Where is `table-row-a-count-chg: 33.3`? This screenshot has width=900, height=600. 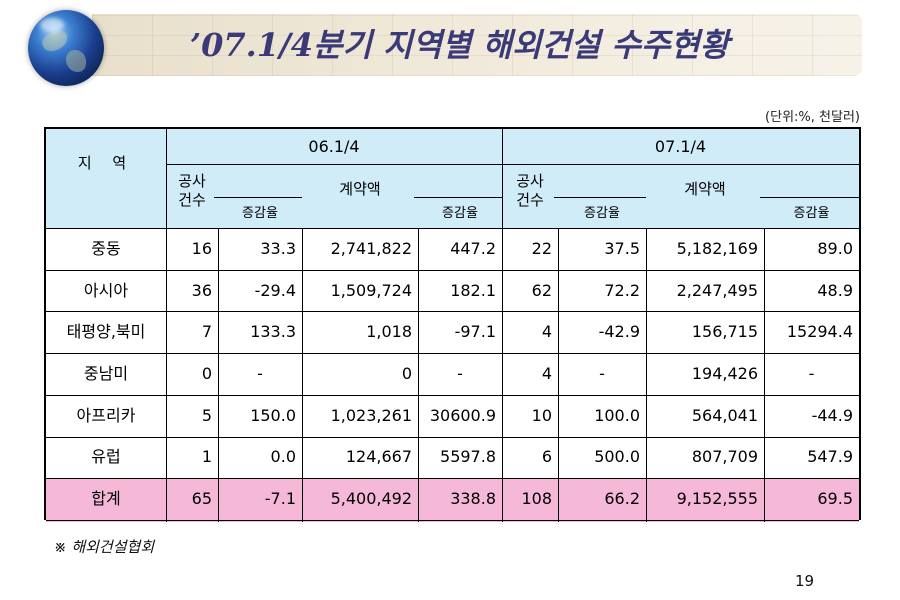 table-row-a-count-chg: 33.3 is located at coordinates (278, 248).